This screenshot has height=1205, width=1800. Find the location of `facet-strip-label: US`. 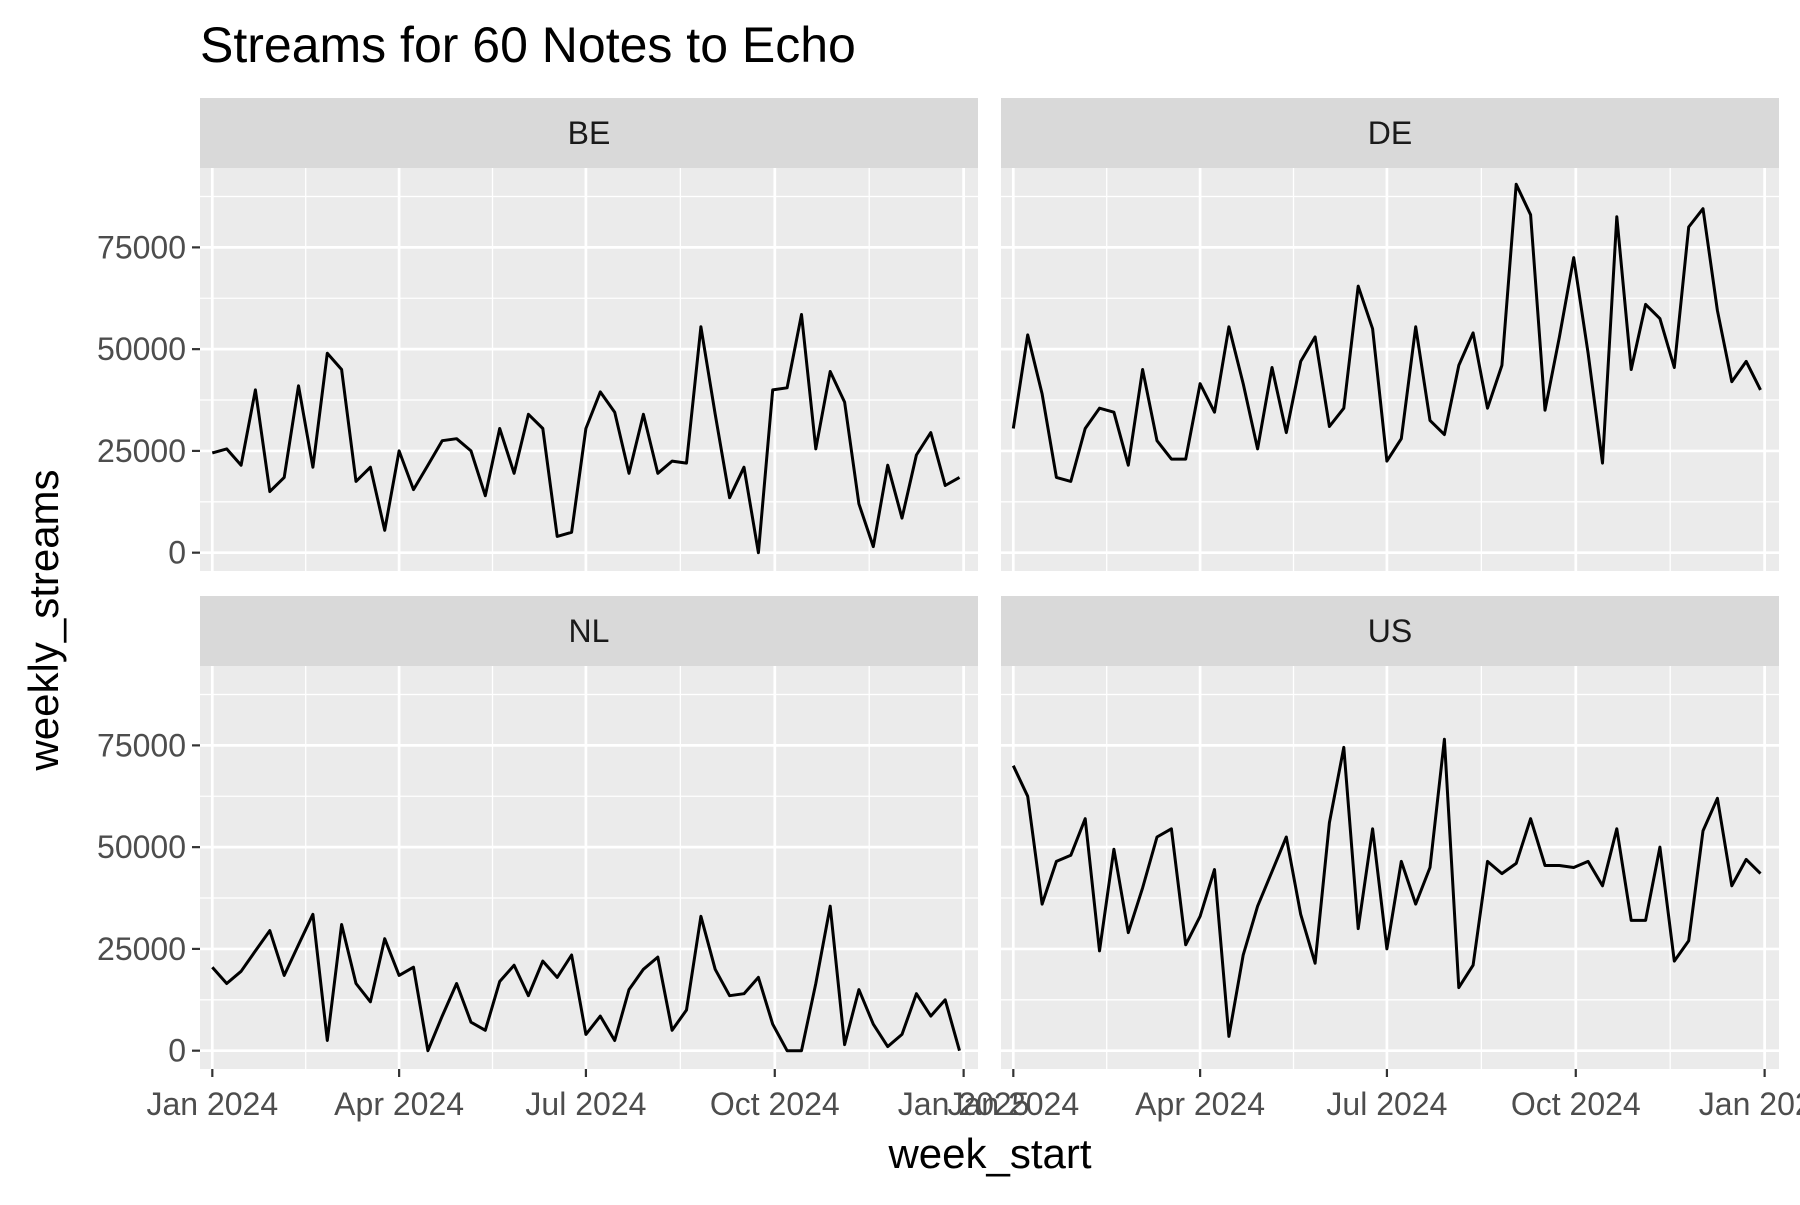

facet-strip-label: US is located at coordinates (1390, 631).